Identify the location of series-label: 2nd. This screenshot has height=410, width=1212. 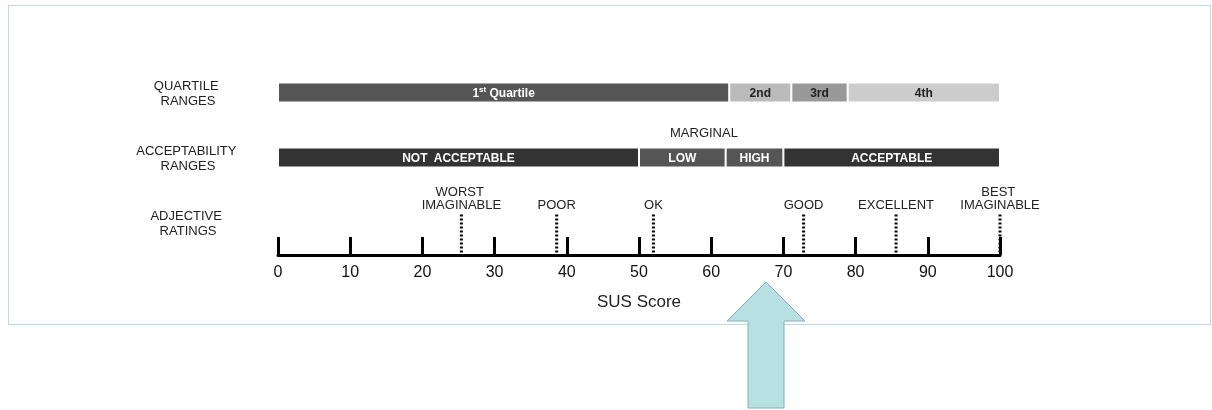
(760, 92).